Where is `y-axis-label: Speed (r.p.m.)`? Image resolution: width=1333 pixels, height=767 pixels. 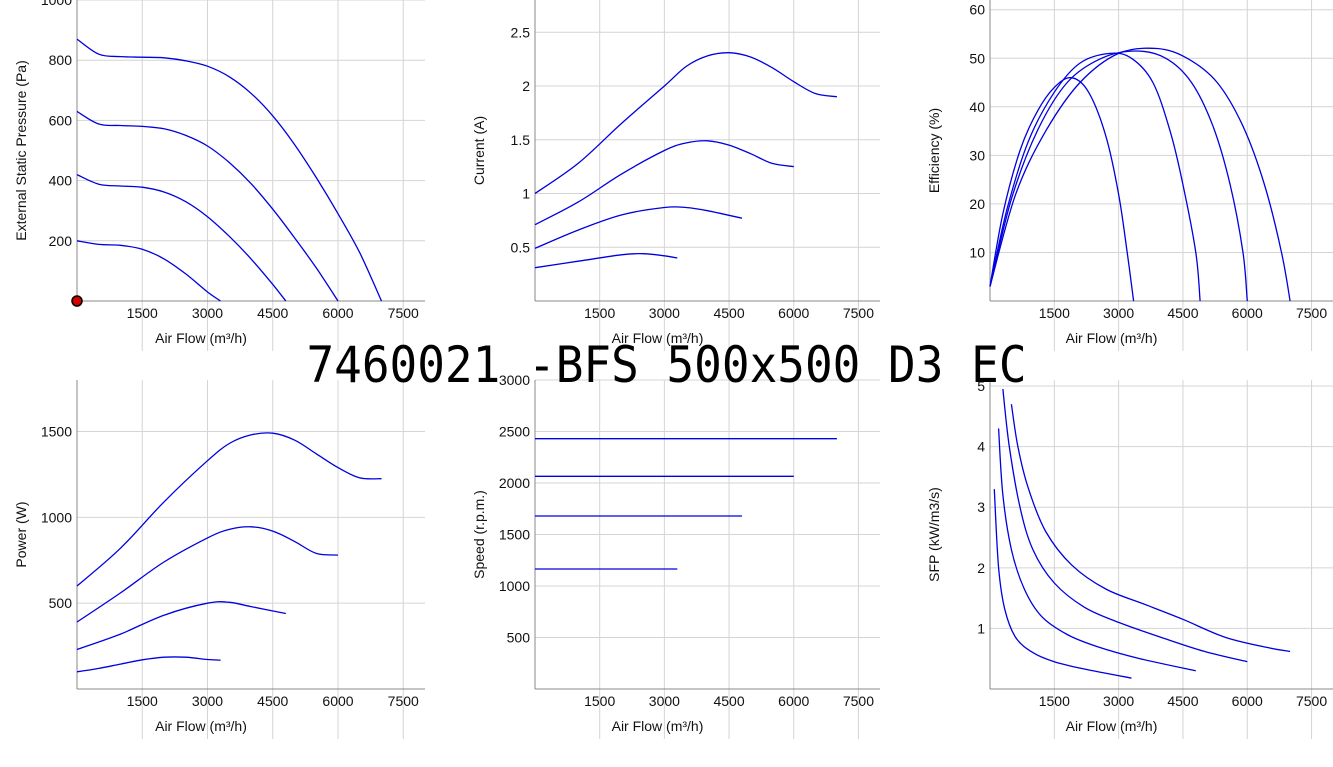 y-axis-label: Speed (r.p.m.) is located at coordinates (479, 534).